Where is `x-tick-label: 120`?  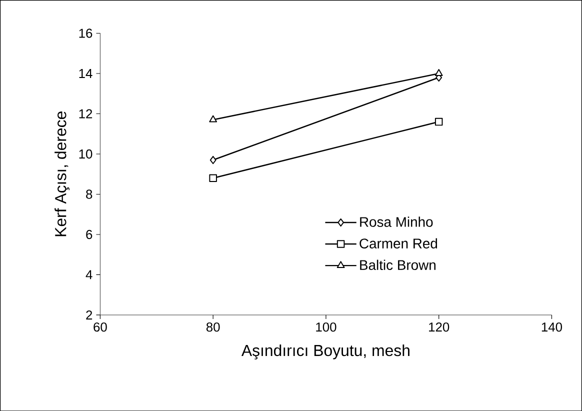
x-tick-label: 120 is located at coordinates (439, 327).